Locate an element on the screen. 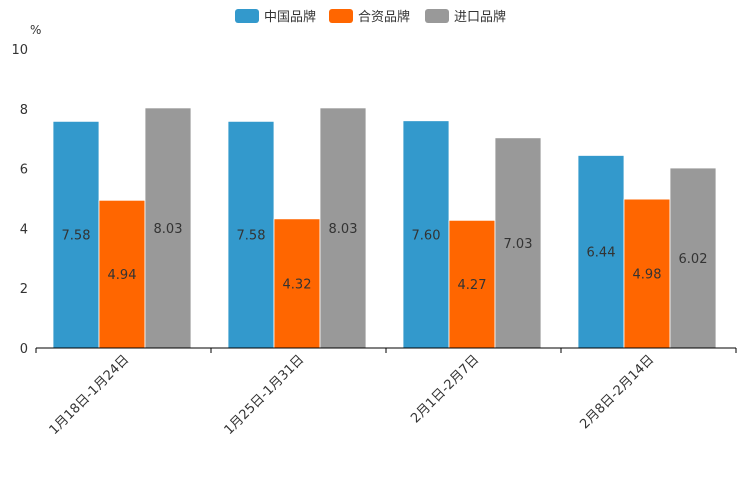 The image size is (744, 500). y-tick-label-1: 2 is located at coordinates (24, 289).